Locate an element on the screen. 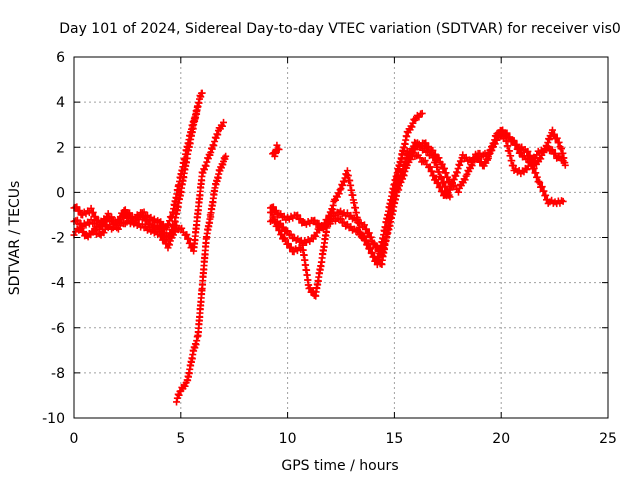 The width and height of the screenshot is (640, 480). y-tick-label: -6 is located at coordinates (58, 329).